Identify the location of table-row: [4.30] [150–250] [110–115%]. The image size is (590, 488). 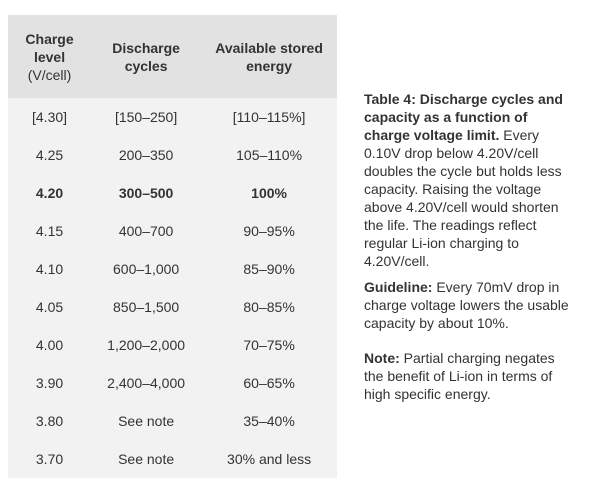
(172, 117).